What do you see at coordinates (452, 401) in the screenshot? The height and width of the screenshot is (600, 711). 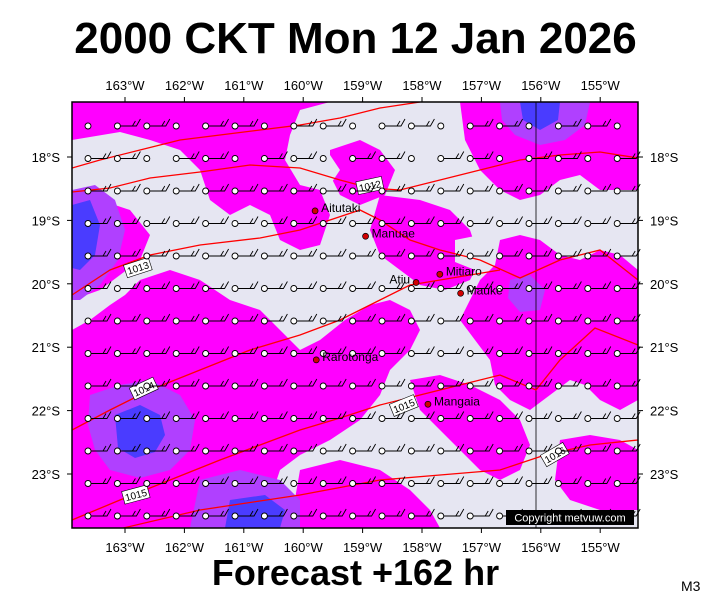 I see `place-marker: Mangaia` at bounding box center [452, 401].